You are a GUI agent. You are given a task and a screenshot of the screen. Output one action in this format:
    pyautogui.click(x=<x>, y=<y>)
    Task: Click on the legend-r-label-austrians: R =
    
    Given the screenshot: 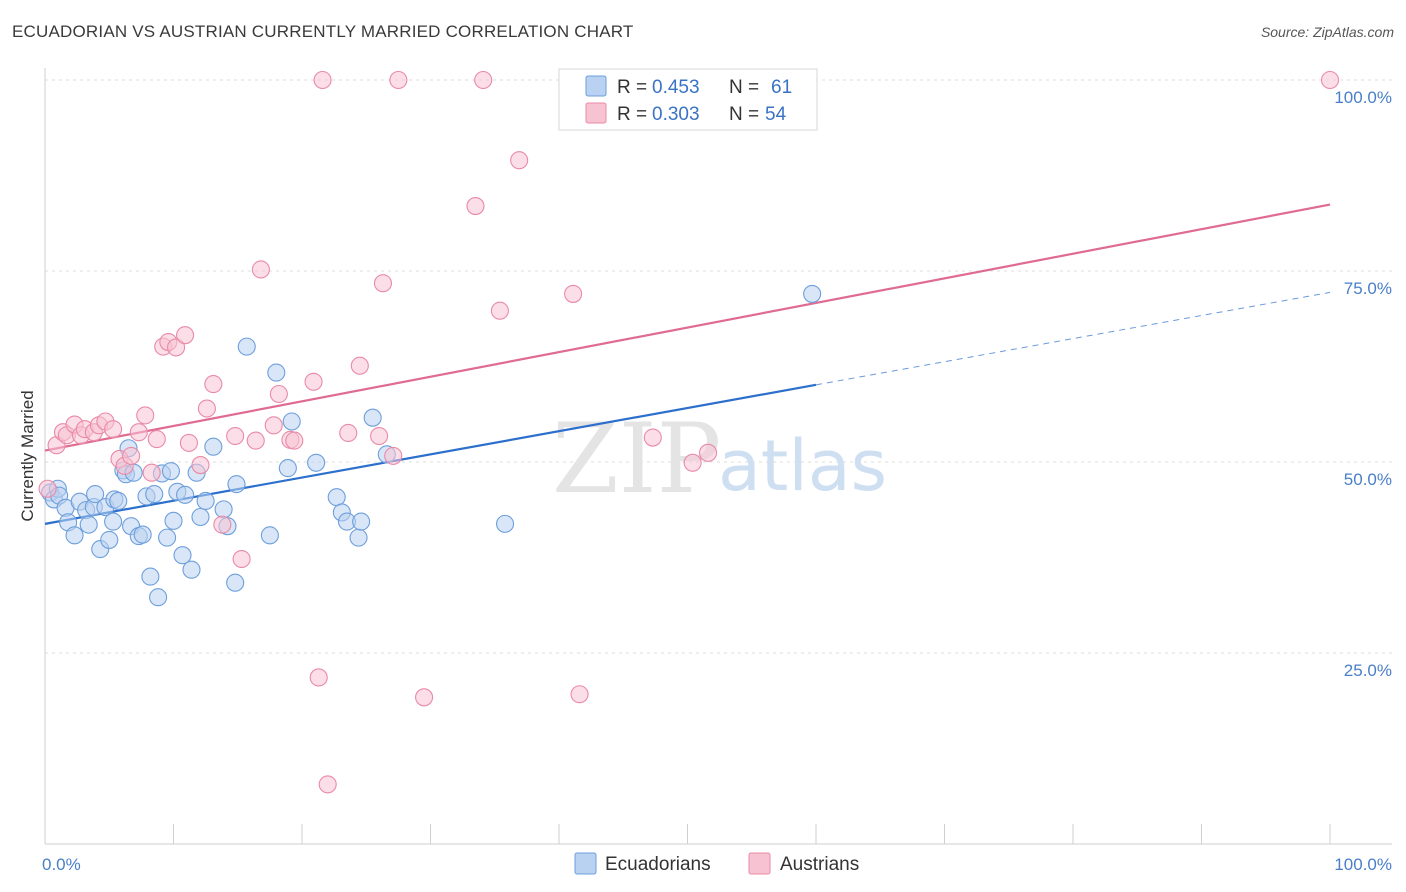 What is the action you would take?
    pyautogui.click(x=632, y=114)
    